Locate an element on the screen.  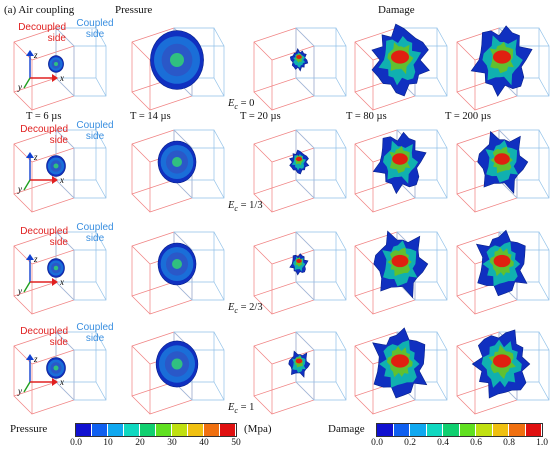
sim-cell-r3-c4 is located at coordinates (401, 272).